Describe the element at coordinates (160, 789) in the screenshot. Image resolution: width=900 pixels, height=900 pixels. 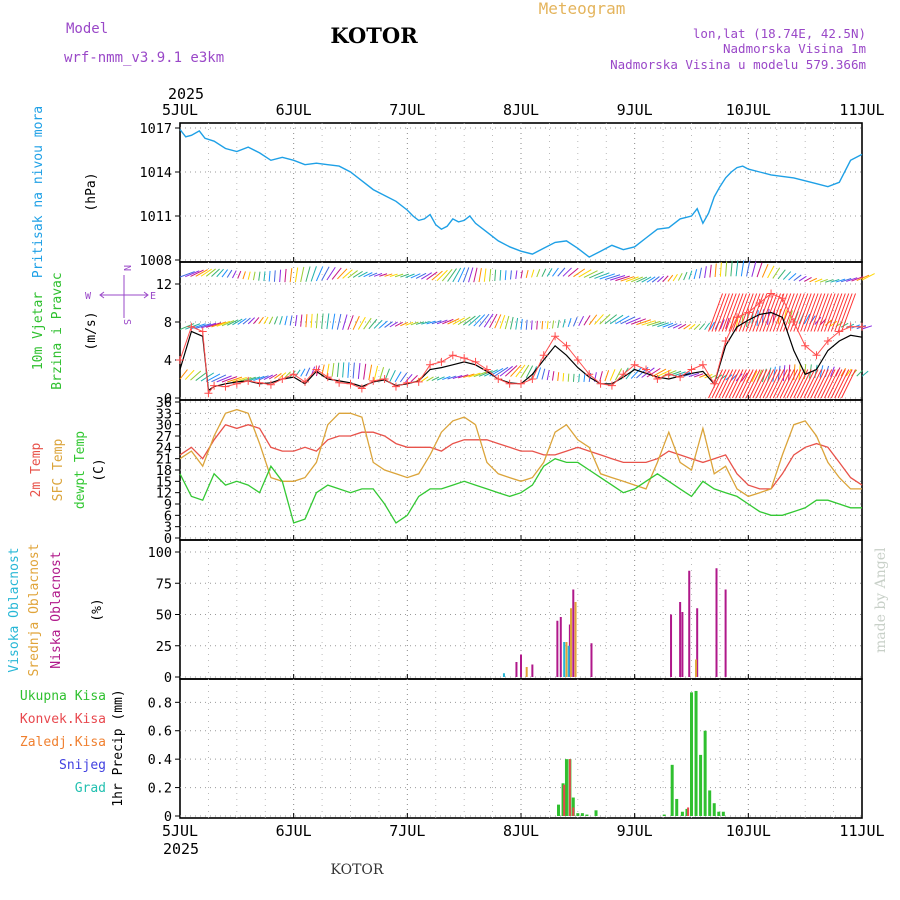
I see `precip-ytick-label: 0.2` at that location.